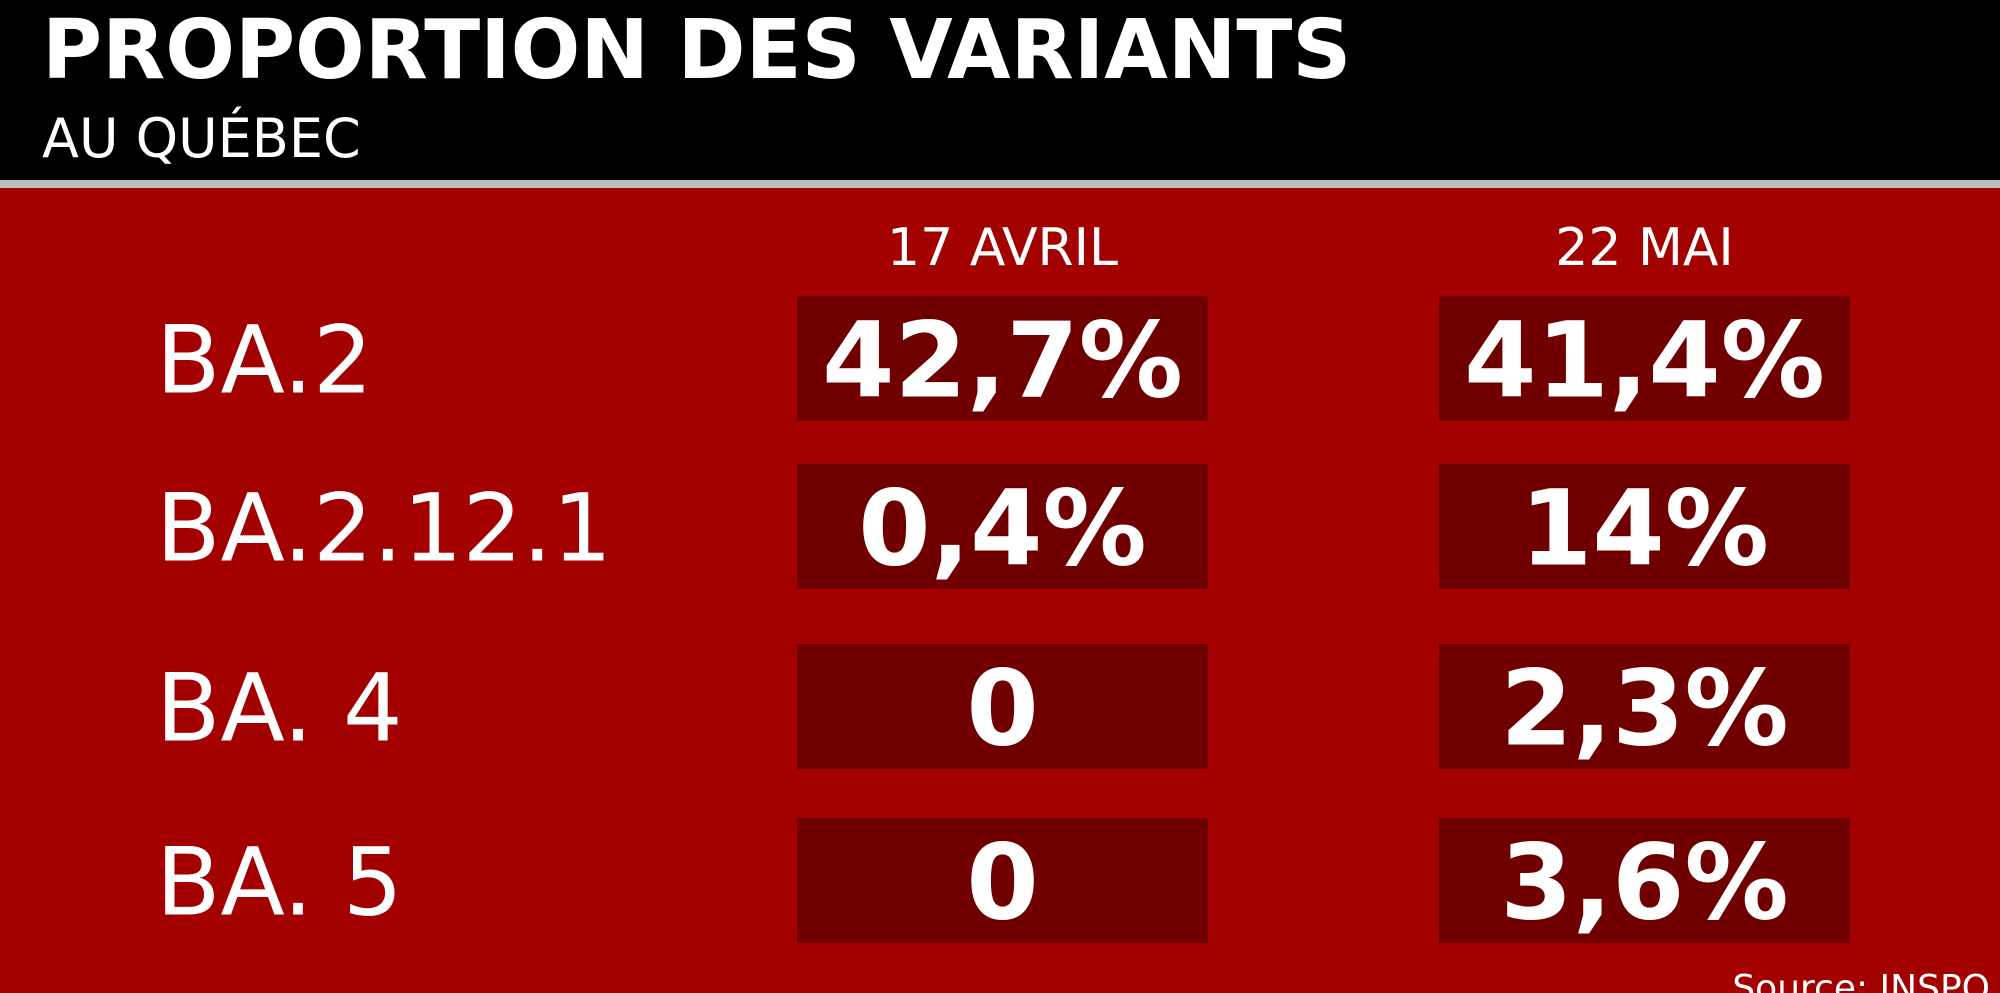  What do you see at coordinates (1000, 184) in the screenshot?
I see `header-divider` at bounding box center [1000, 184].